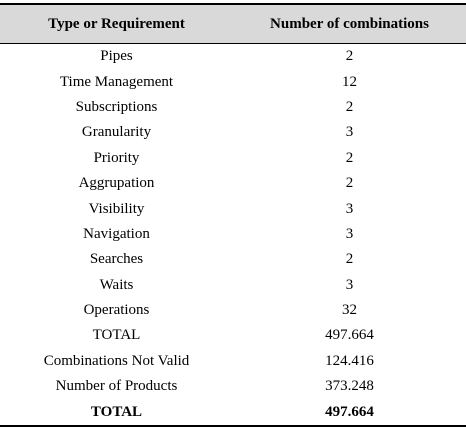 The height and width of the screenshot is (428, 466). What do you see at coordinates (233, 132) in the screenshot?
I see `table-row: Granularity 3` at bounding box center [233, 132].